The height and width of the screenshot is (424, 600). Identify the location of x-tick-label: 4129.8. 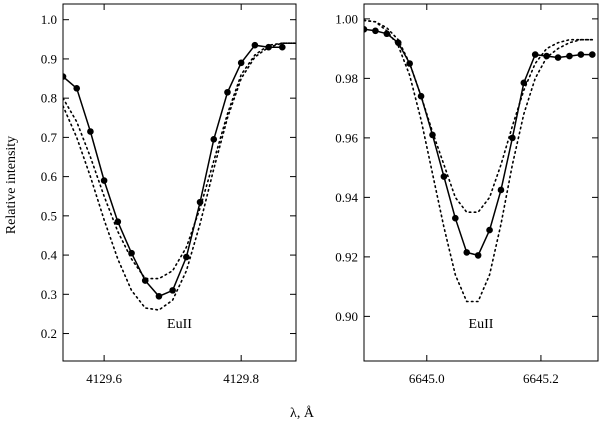
(241, 378).